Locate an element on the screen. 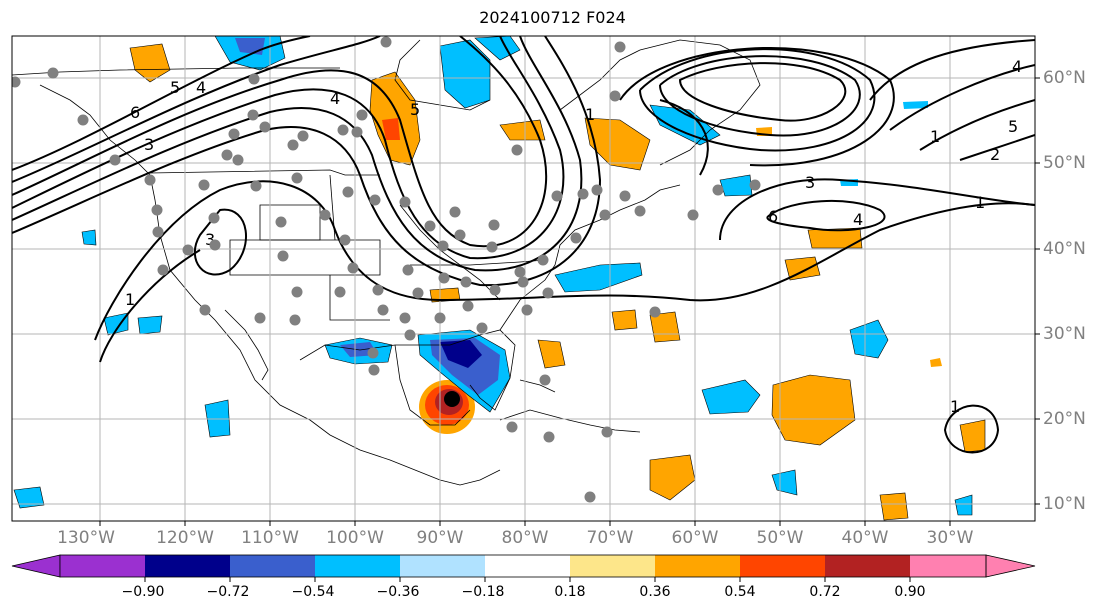 The width and height of the screenshot is (1105, 615). latitude-label: 20°N is located at coordinates (1064, 419).